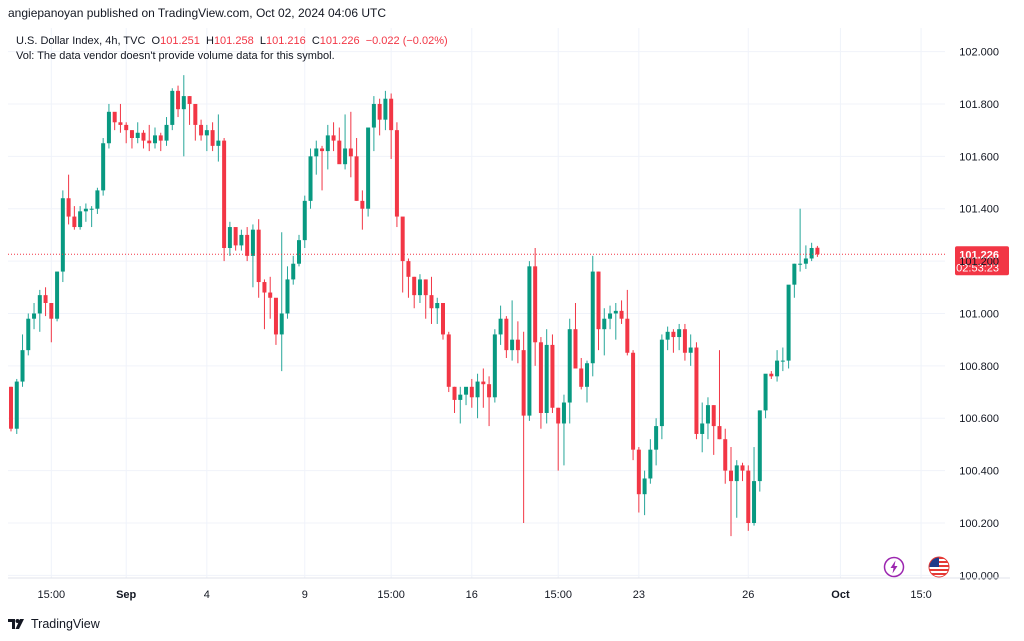  I want to click on time-axis: 15:00 Sep 4 9 15:00 16 15:00 23 26 Oct 15:0, so click(509, 589).